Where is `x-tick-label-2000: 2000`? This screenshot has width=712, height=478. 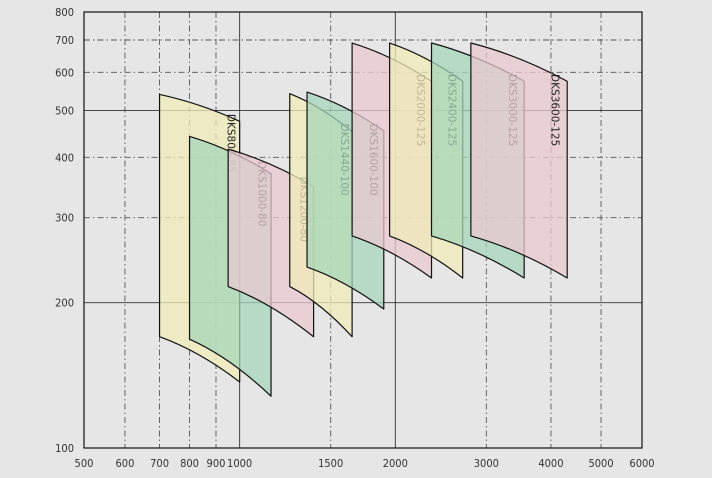
x-tick-label-2000: 2000 is located at coordinates (395, 463).